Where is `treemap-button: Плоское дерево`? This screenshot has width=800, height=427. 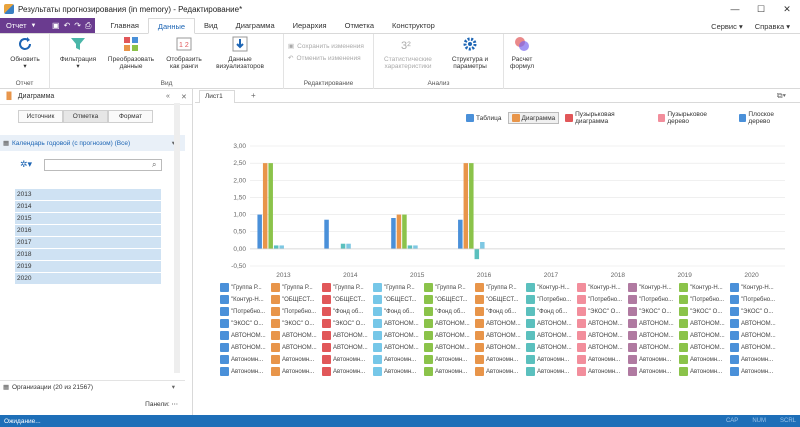 treemap-button: Плоское дерево is located at coordinates (767, 118).